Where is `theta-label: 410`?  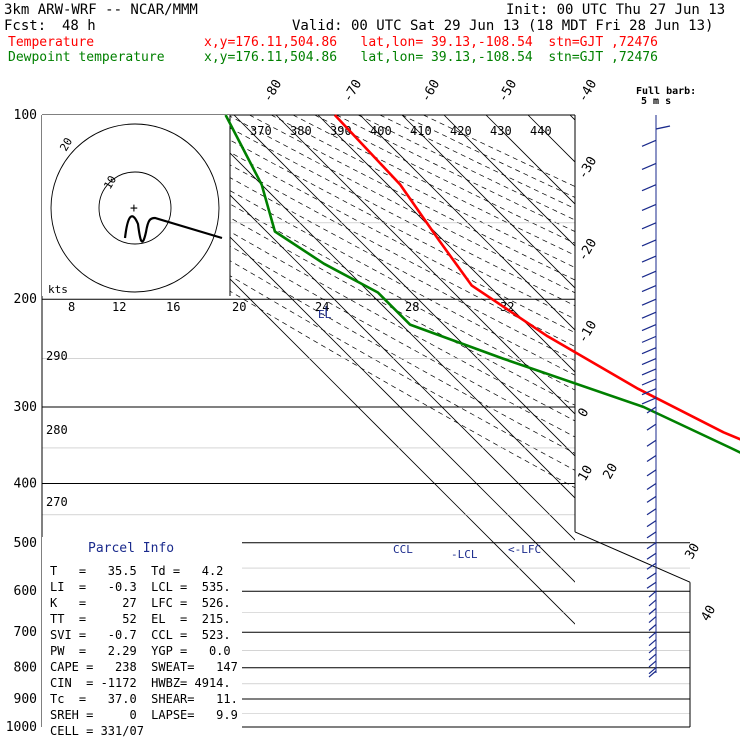 theta-label: 410 is located at coordinates (421, 131).